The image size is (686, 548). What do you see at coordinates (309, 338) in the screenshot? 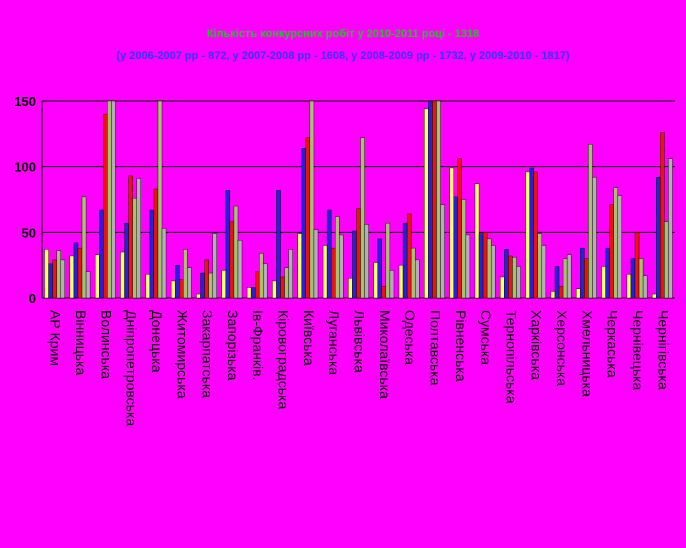
I see `category-label: Київська` at bounding box center [309, 338].